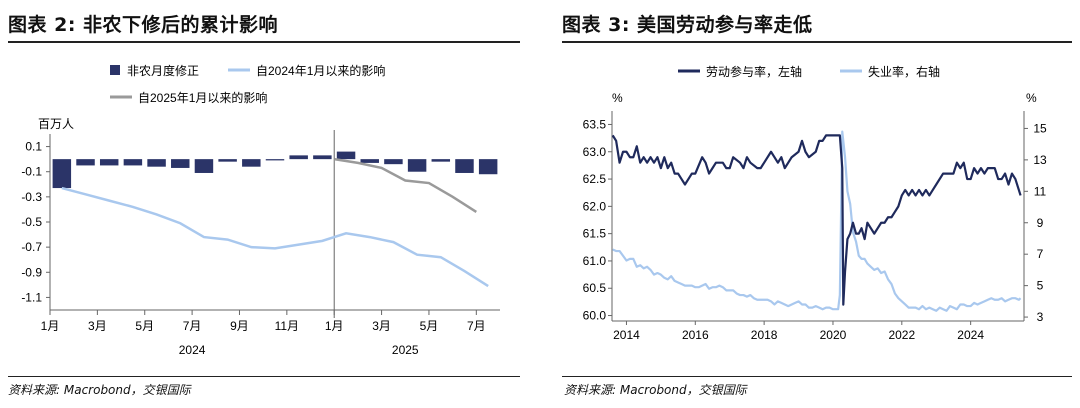  Describe the element at coordinates (817, 376) in the screenshot. I see `right-bottom-rule` at that location.